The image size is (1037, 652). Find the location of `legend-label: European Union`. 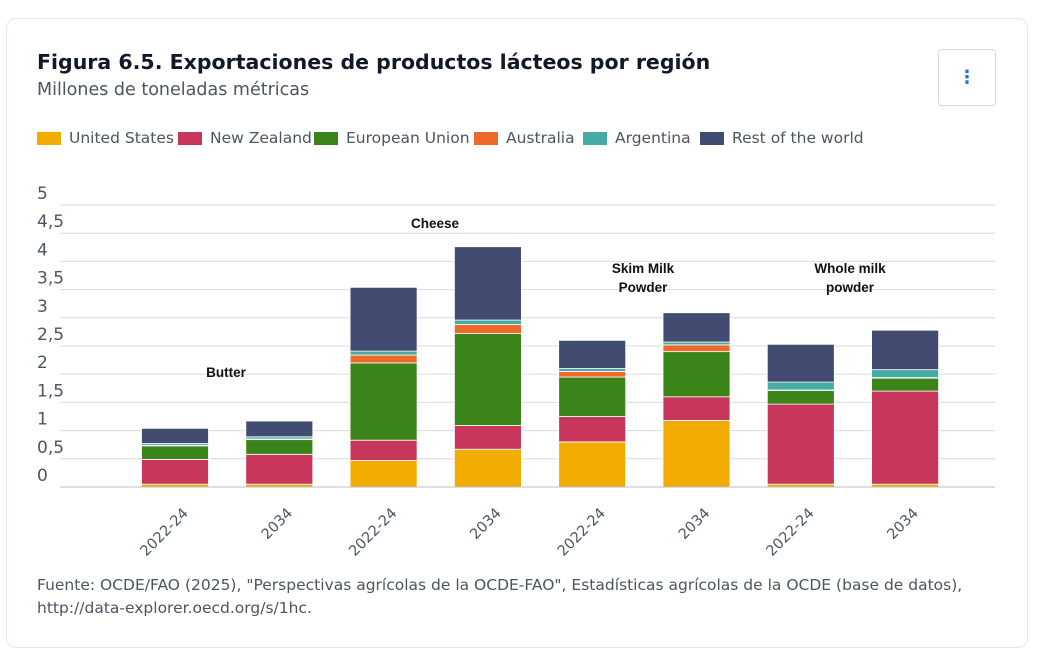

legend-label: European Union is located at coordinates (408, 138).